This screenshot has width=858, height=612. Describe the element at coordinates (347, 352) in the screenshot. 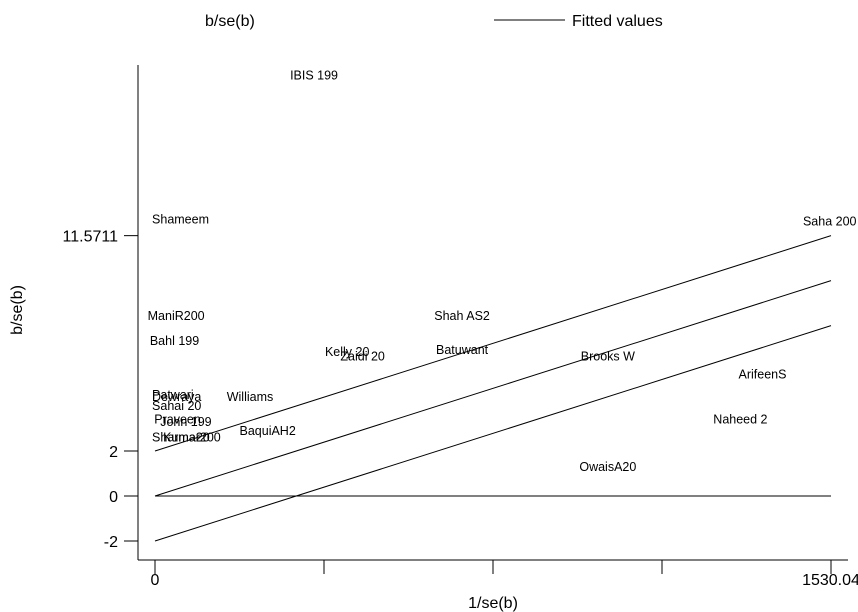

I see `study-label: Kelly 20` at that location.